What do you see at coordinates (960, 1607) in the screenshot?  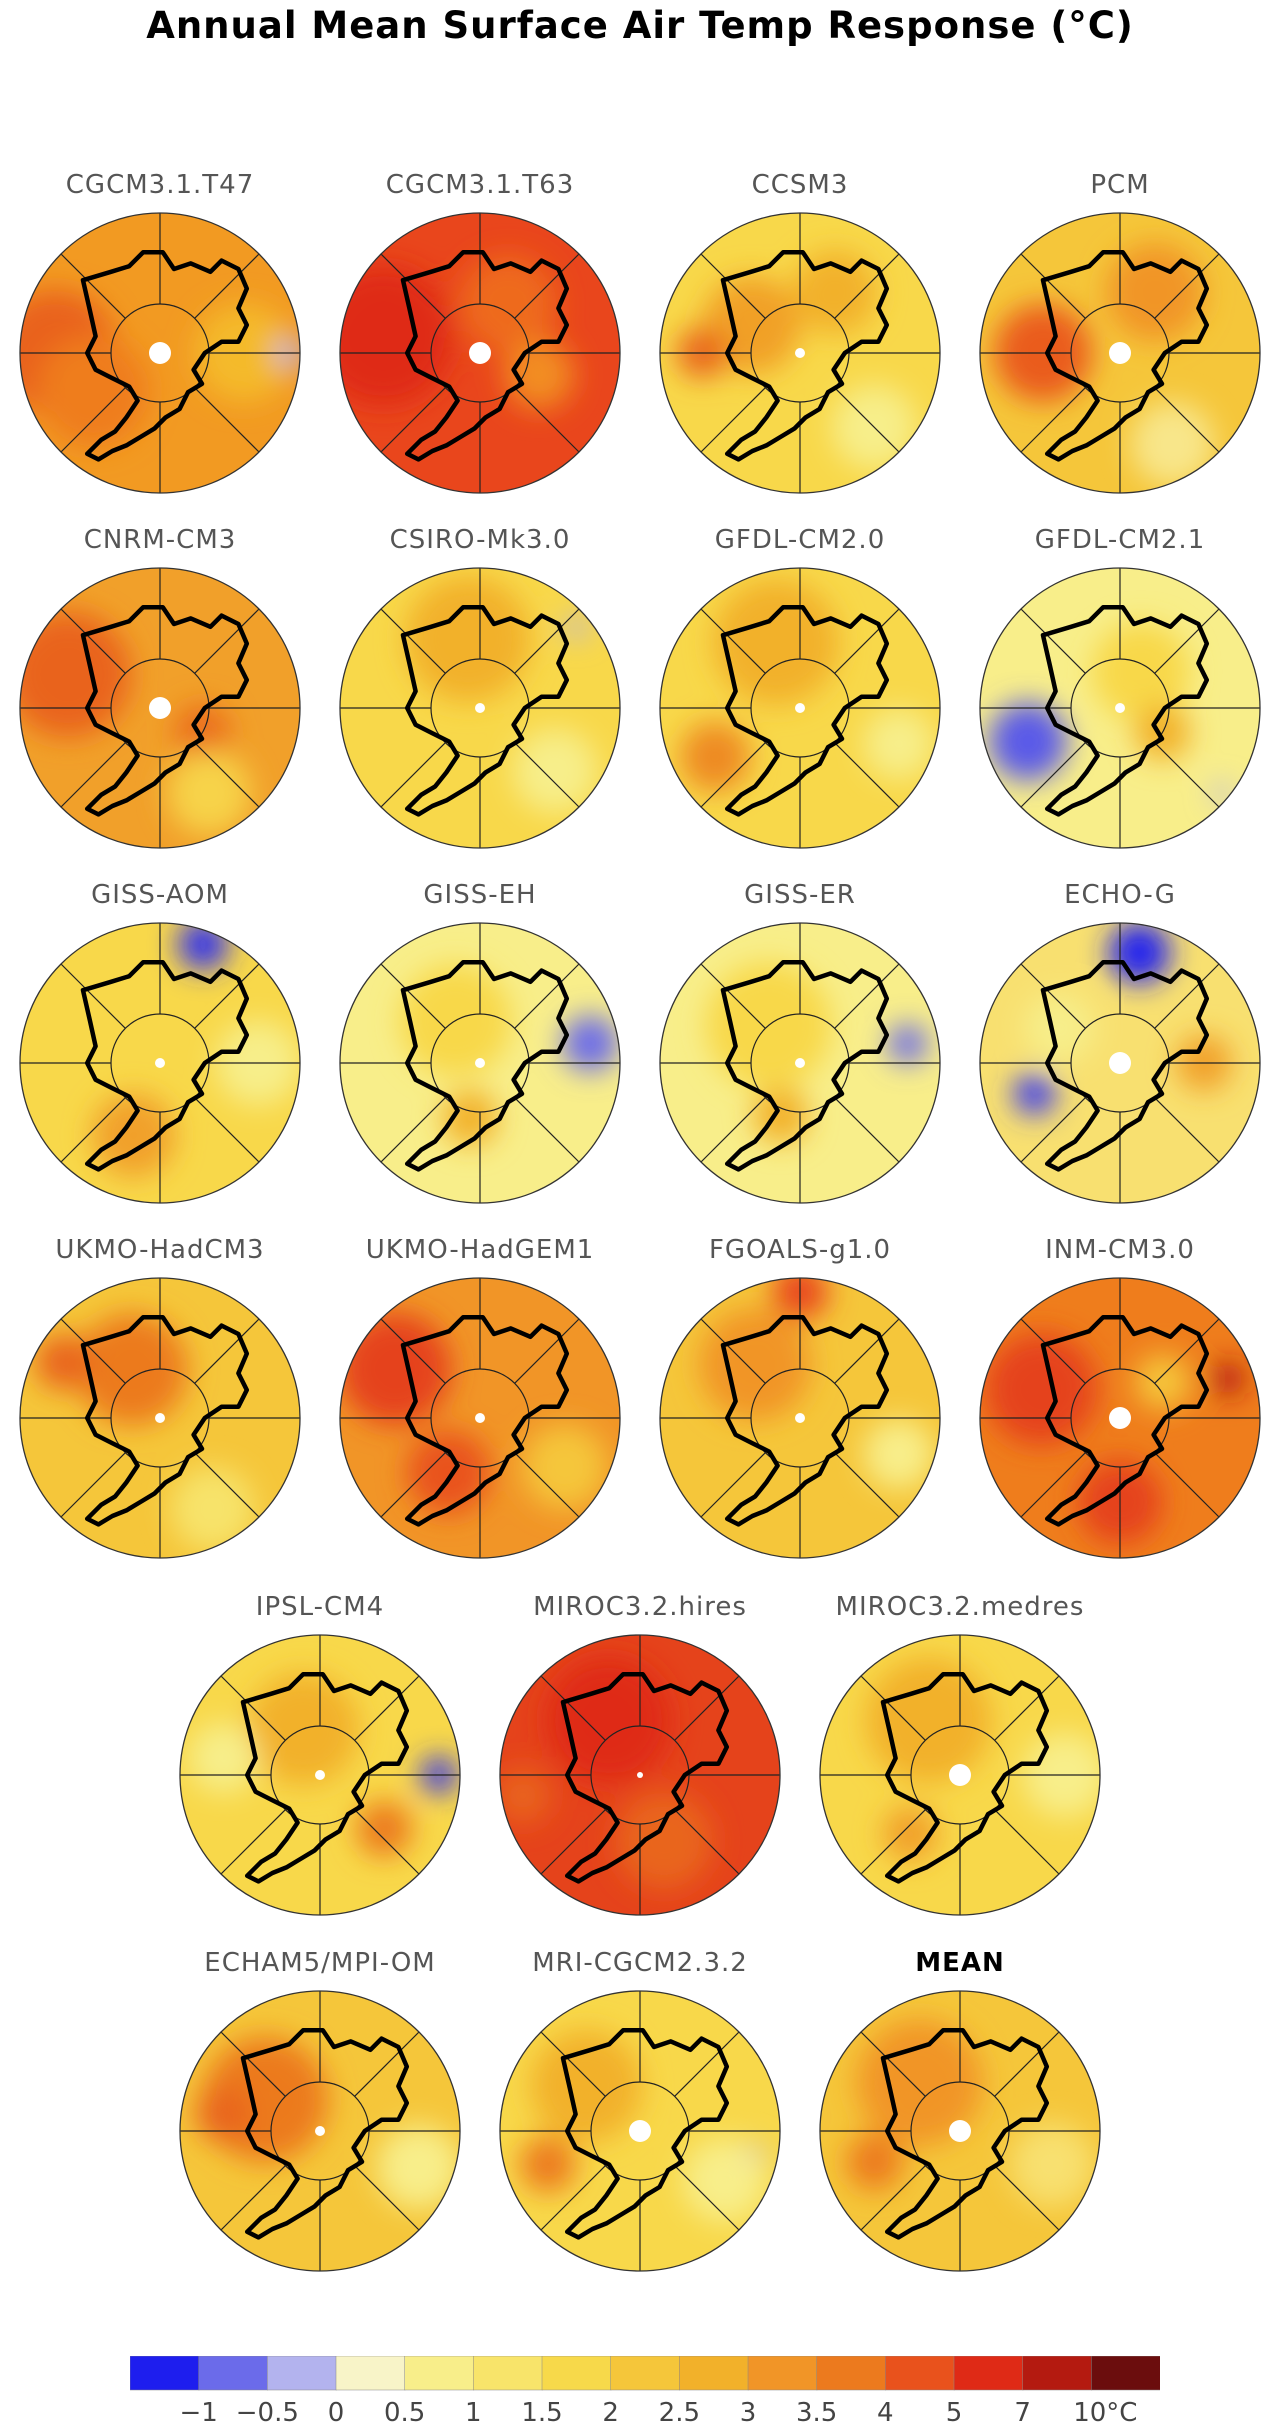 I see `panel-title: MIROC3.2.medres` at bounding box center [960, 1607].